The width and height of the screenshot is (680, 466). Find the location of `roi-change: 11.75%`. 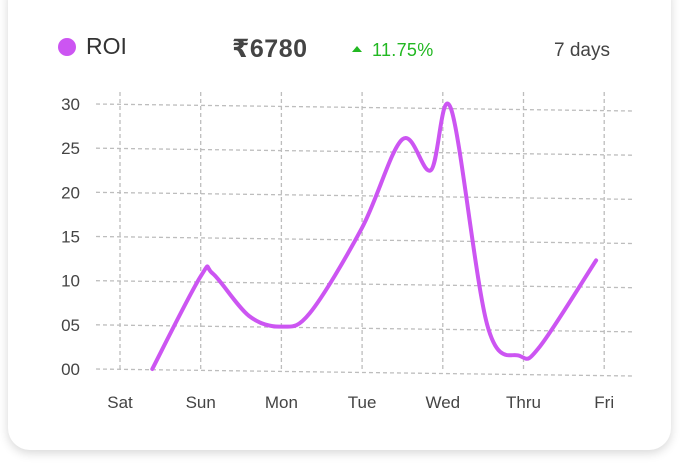

roi-change: 11.75% is located at coordinates (393, 50).